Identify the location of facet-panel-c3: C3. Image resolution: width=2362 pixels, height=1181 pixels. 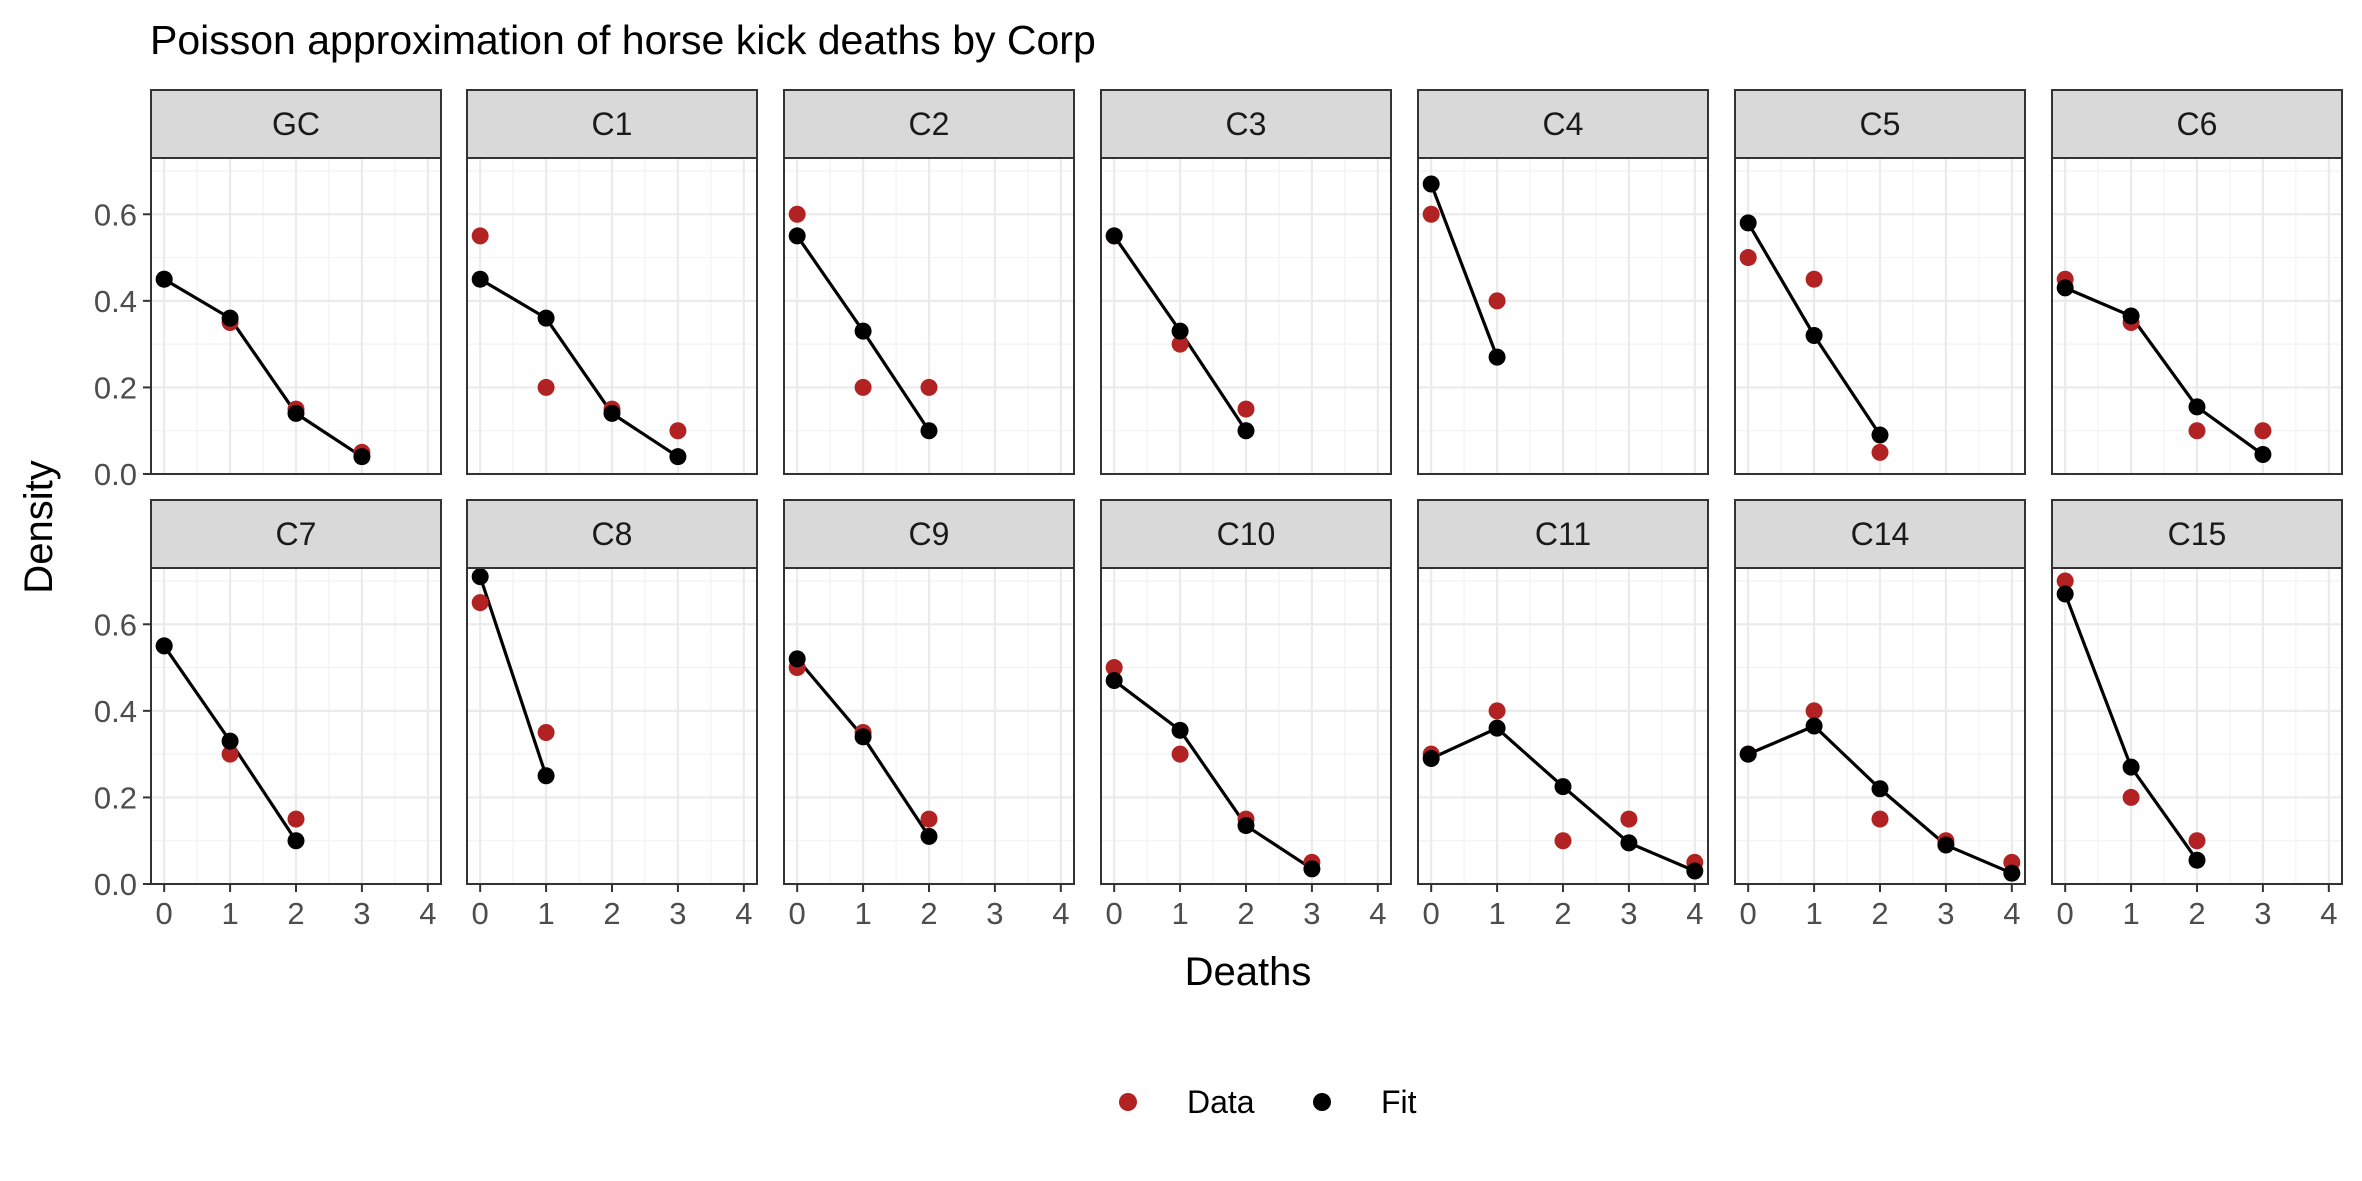
(1246, 282).